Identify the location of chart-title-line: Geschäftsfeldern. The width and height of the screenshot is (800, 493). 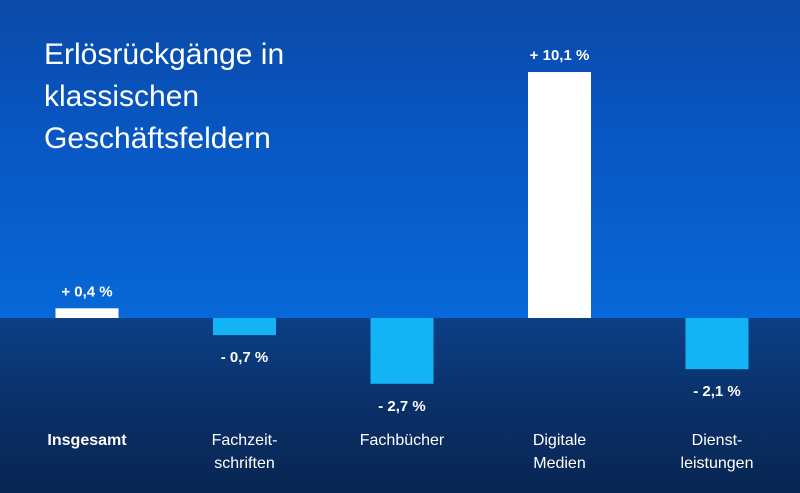
(157, 138).